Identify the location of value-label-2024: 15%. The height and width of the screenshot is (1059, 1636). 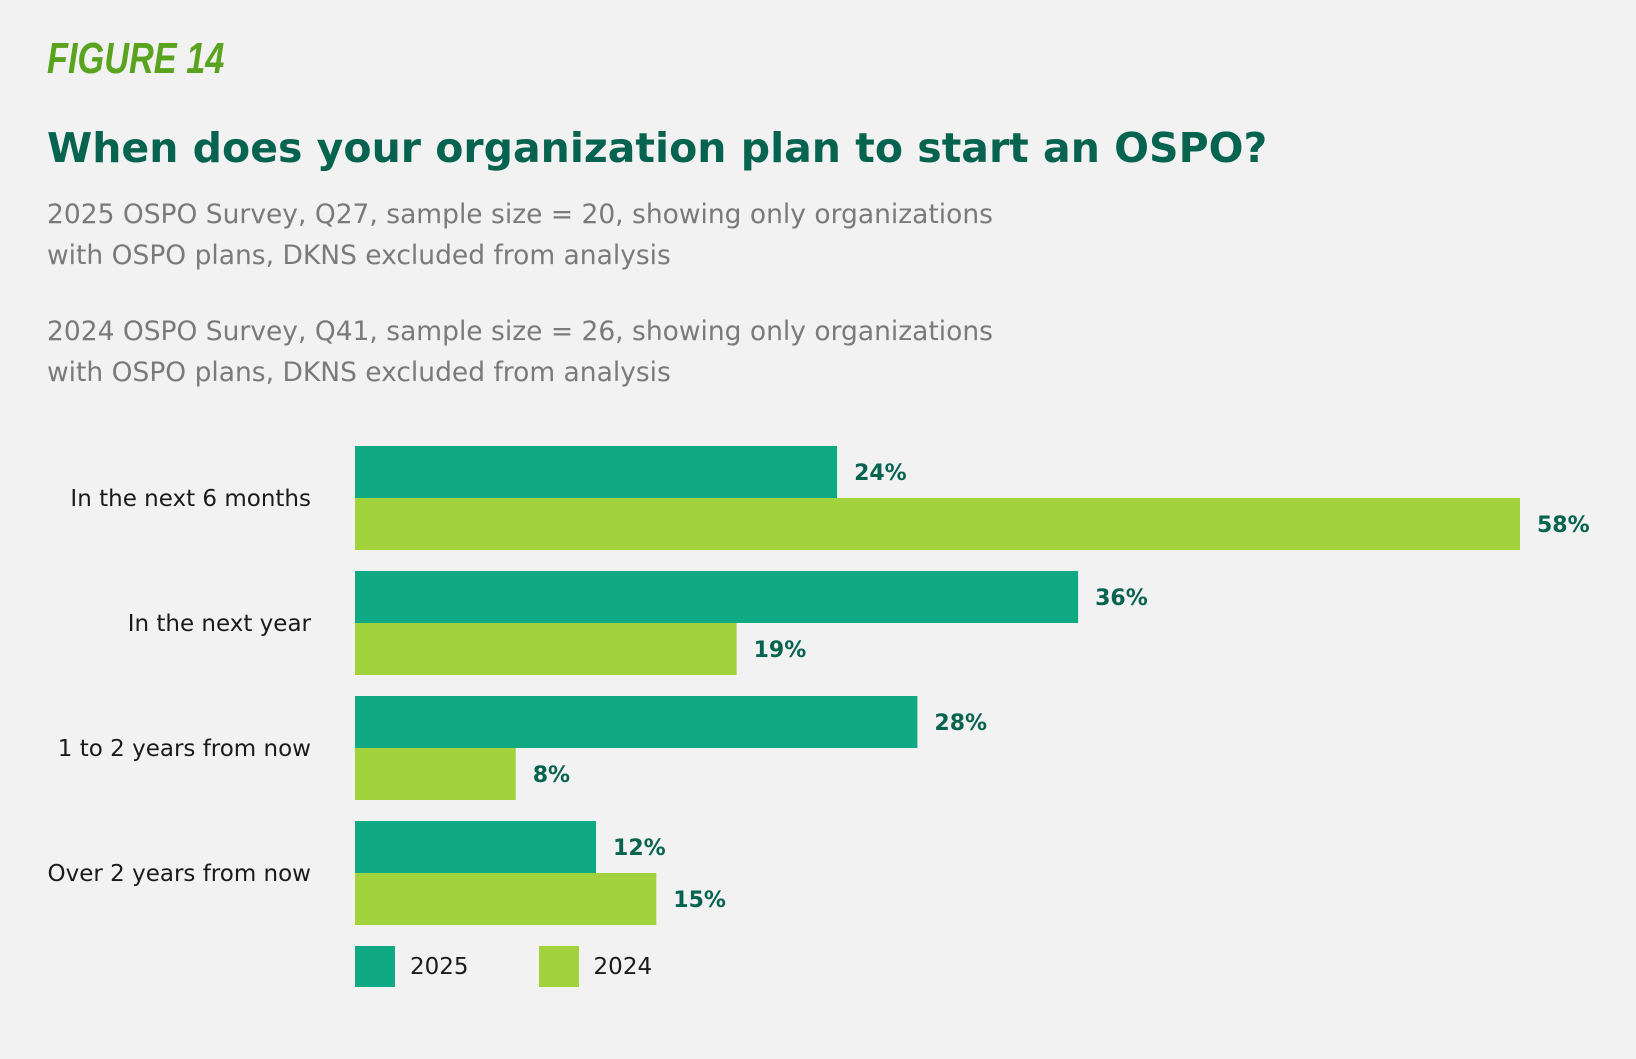
(699, 900).